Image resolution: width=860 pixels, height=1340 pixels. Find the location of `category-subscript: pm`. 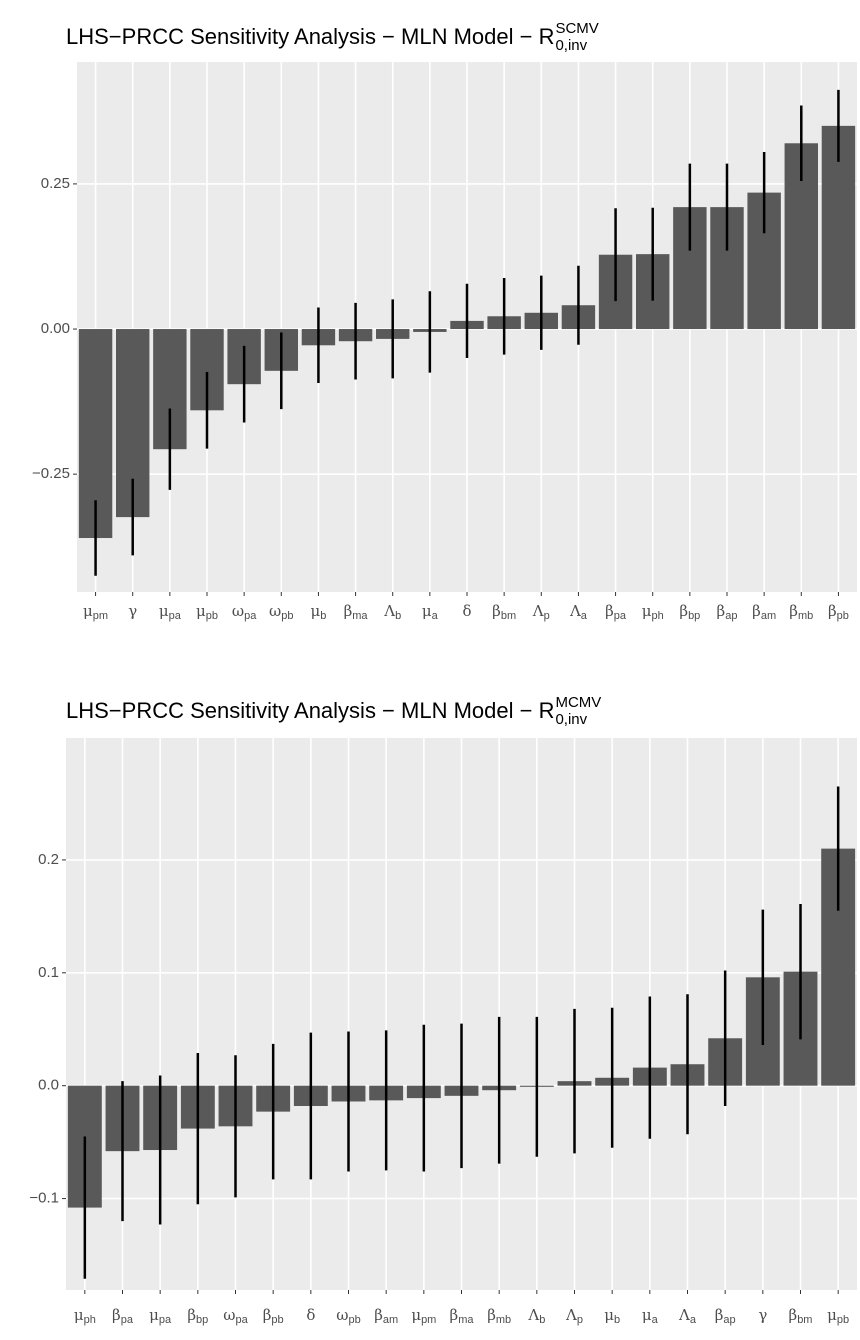

category-subscript: pm is located at coordinates (428, 1320).